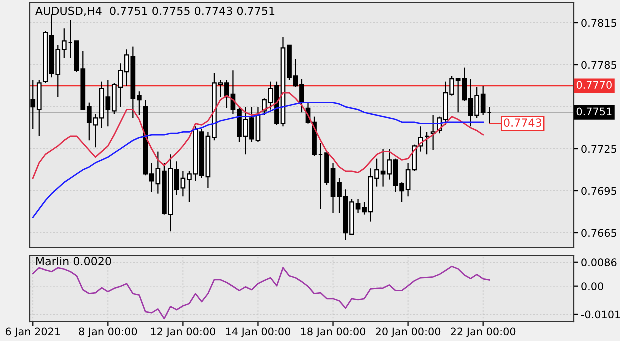  I want to click on x-tick-label: 20 Jan 00:00, so click(408, 333).